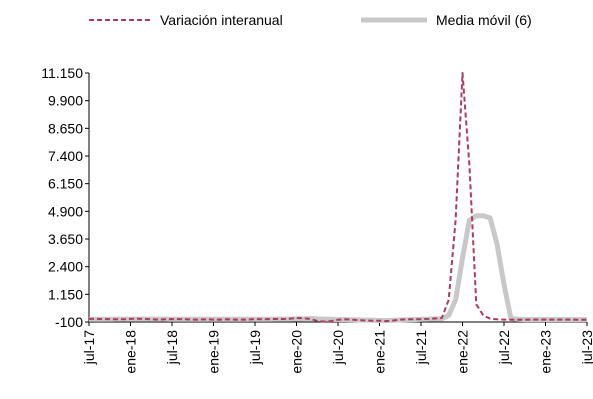  Describe the element at coordinates (89, 347) in the screenshot. I see `x-tick-label: jul-17` at that location.